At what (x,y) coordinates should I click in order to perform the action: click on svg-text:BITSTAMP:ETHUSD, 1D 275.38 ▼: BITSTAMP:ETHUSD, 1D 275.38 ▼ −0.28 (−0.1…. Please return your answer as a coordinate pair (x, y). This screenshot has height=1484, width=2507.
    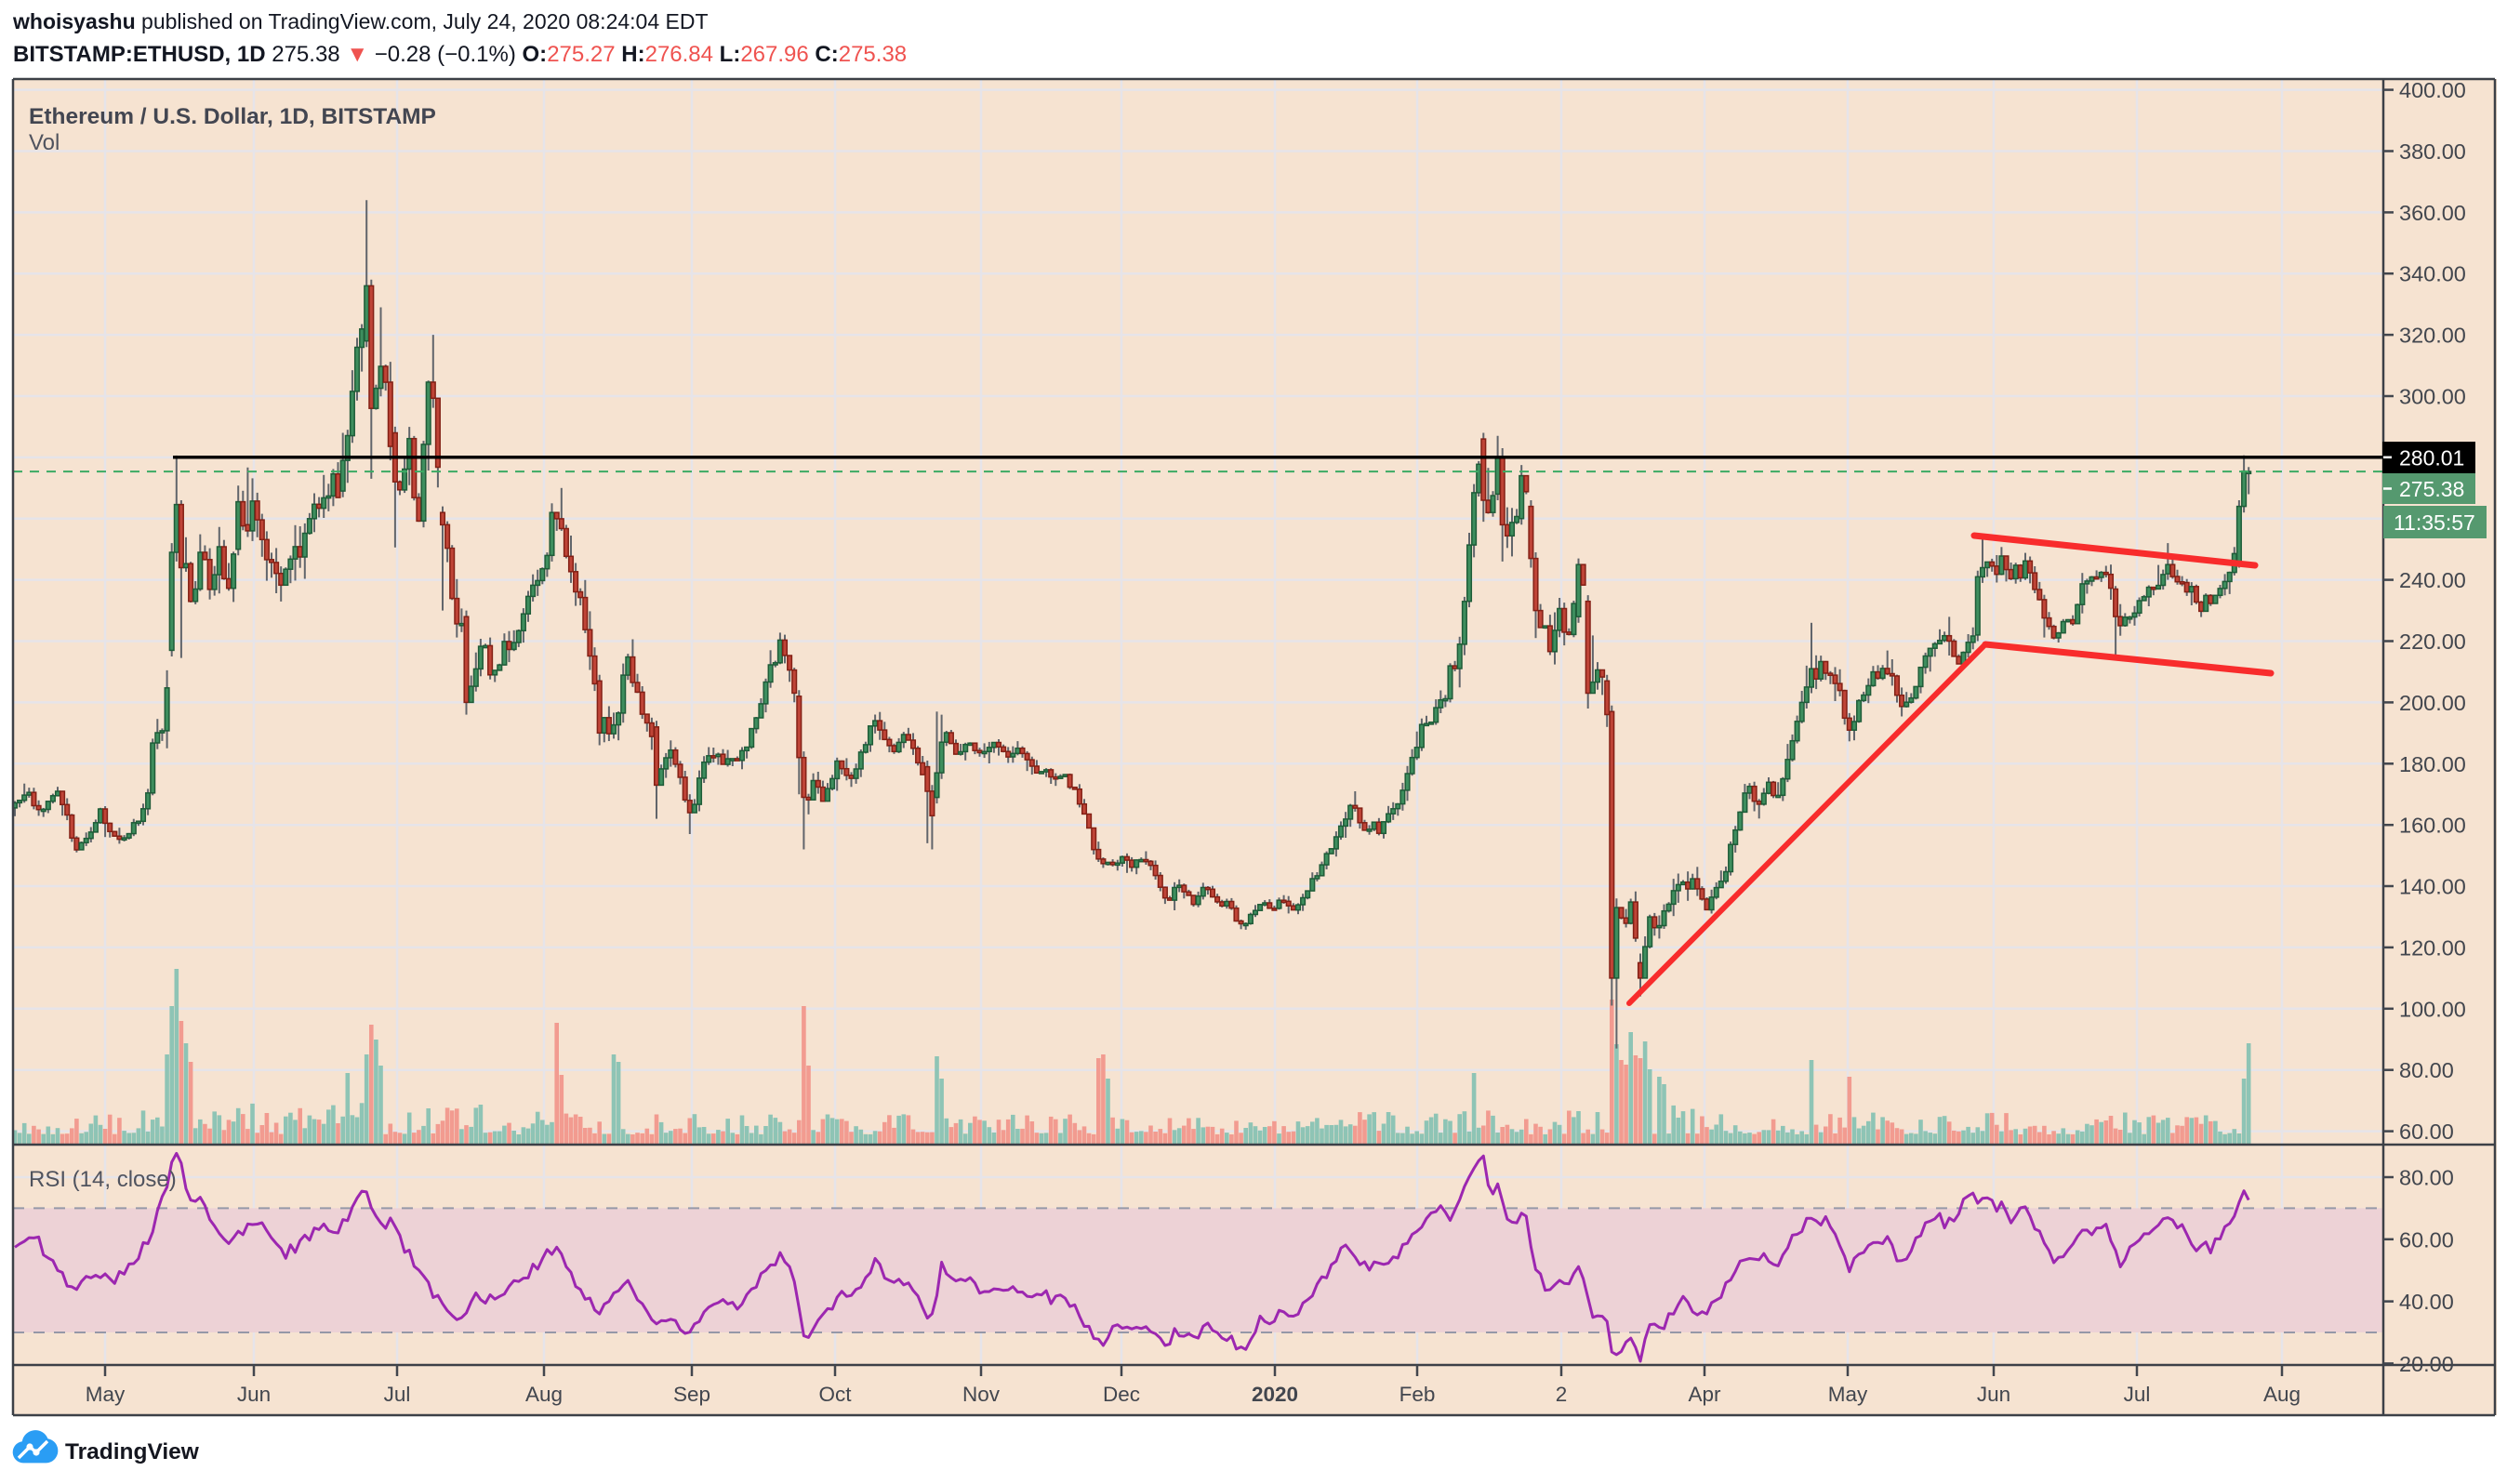
    Looking at the image, I should click on (460, 54).